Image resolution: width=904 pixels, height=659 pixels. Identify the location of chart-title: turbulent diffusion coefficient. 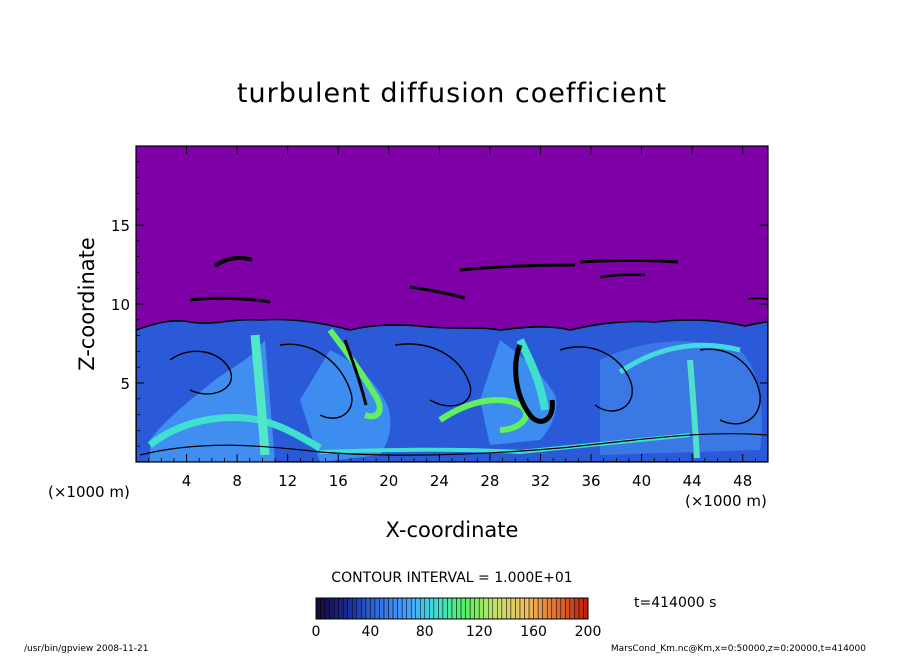
(452, 93).